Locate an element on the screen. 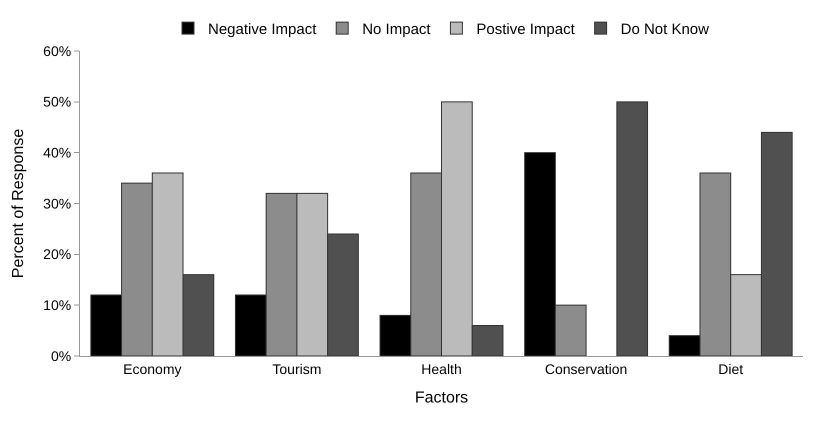  legend-label: Do Not Know is located at coordinates (665, 29).